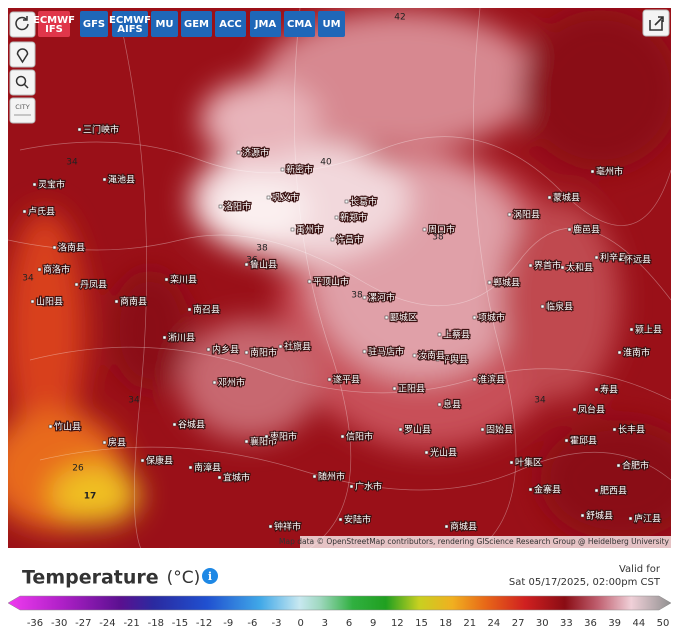 The image size is (679, 636). I want to click on city-label: 凤台县, so click(591, 410).